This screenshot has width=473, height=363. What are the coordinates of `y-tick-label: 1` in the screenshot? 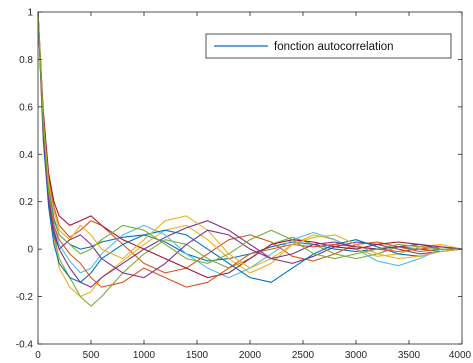 It's located at (30, 13).